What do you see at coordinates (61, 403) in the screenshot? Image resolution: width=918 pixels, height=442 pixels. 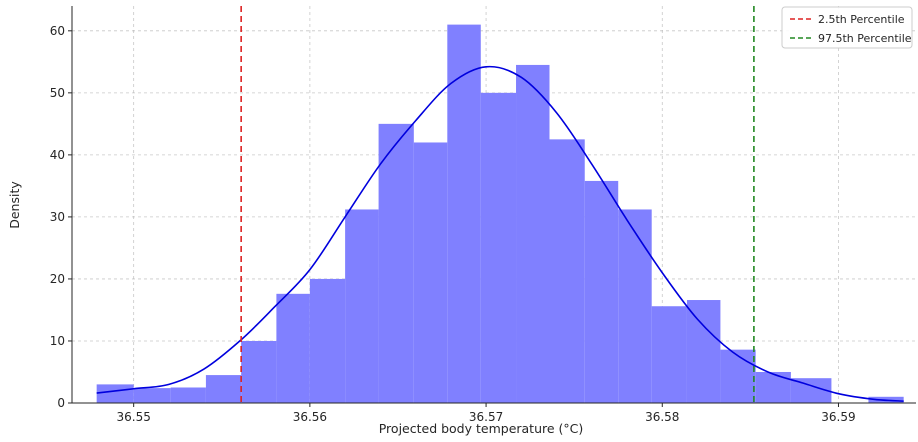 I see `y-tick-label-0: 0` at bounding box center [61, 403].